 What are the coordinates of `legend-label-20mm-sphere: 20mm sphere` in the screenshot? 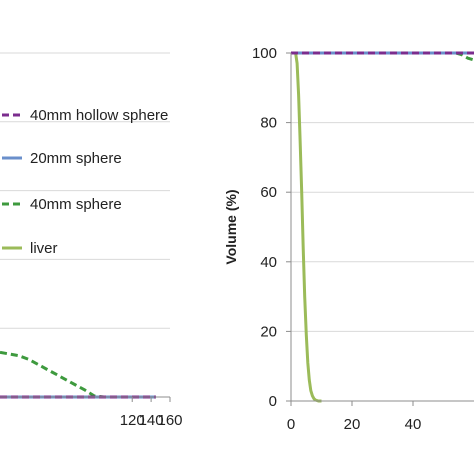 It's located at (76, 158).